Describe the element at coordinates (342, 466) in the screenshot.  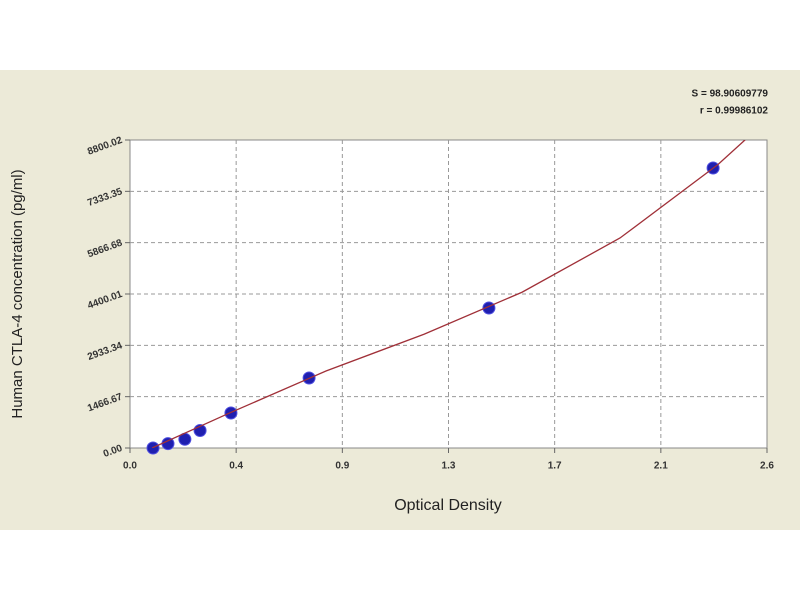
I see `x-tick-label: 0.9` at that location.